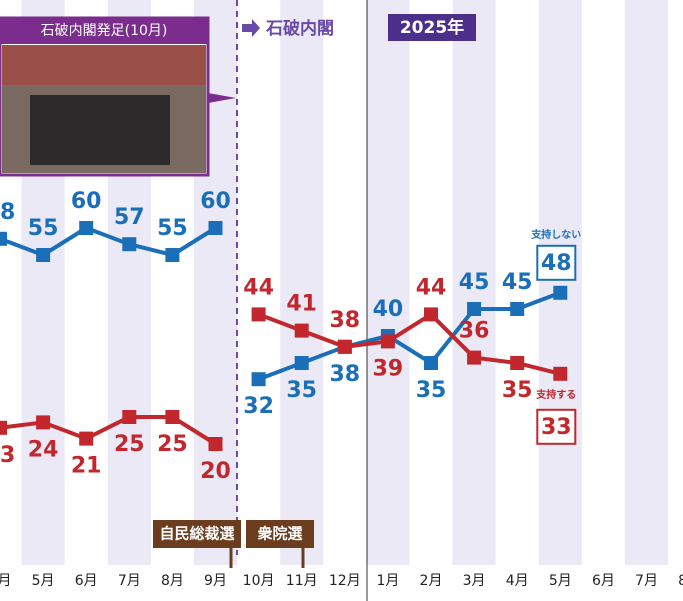  Describe the element at coordinates (388, 368) in the screenshot. I see `value-label: 39` at that location.